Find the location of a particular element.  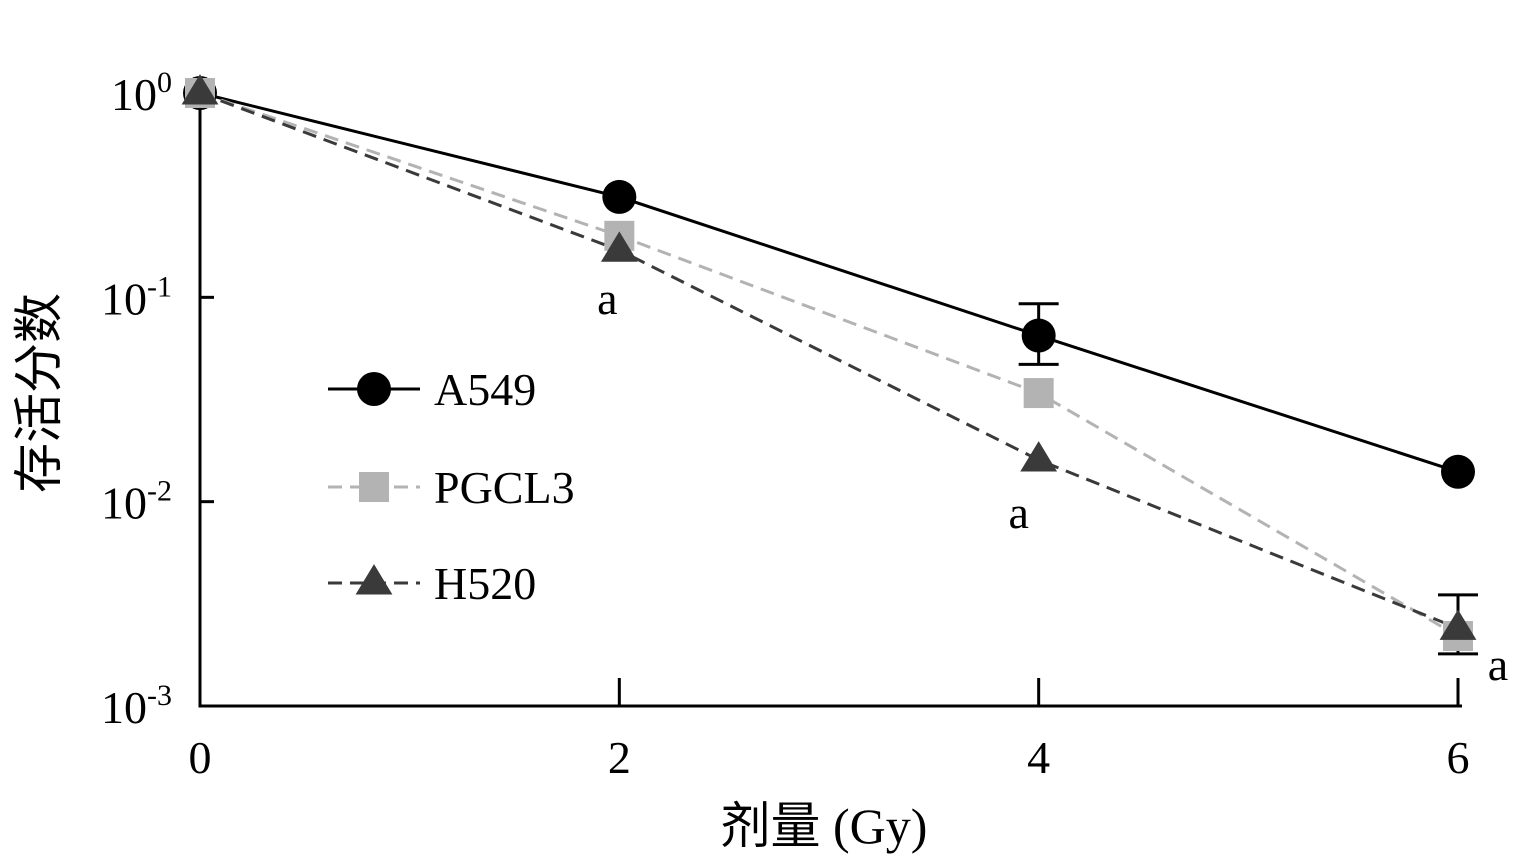

x-tick-label: 2 is located at coordinates (619, 757).